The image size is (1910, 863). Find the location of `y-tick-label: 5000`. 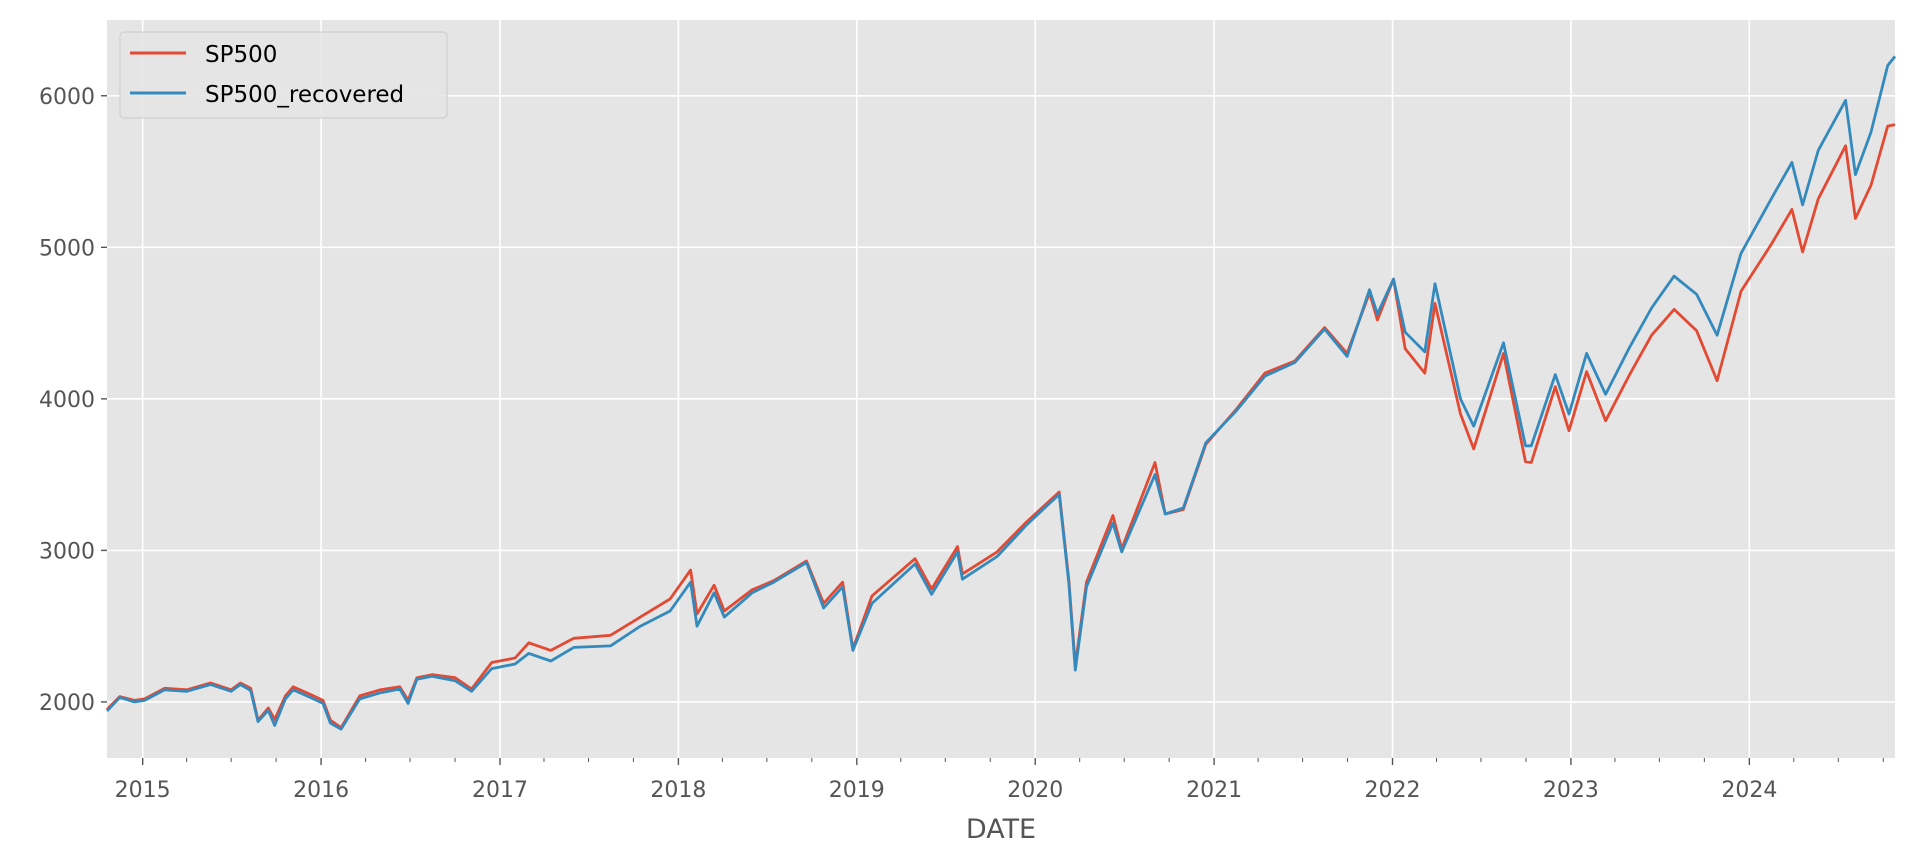

y-tick-label: 5000 is located at coordinates (67, 248).